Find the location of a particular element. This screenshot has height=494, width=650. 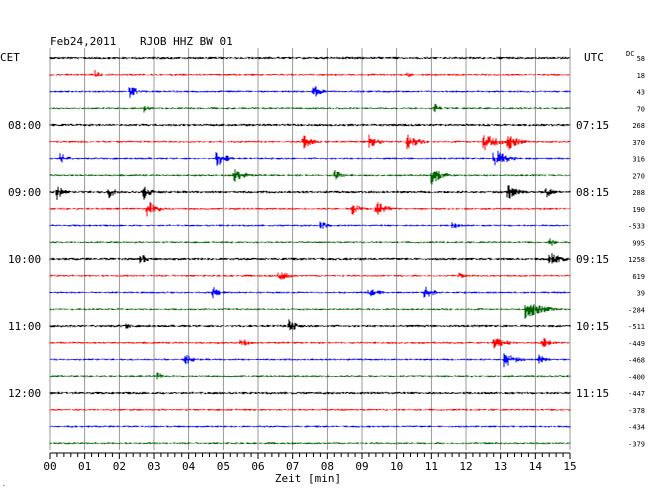

x-tick-label: 03 is located at coordinates (153, 466).